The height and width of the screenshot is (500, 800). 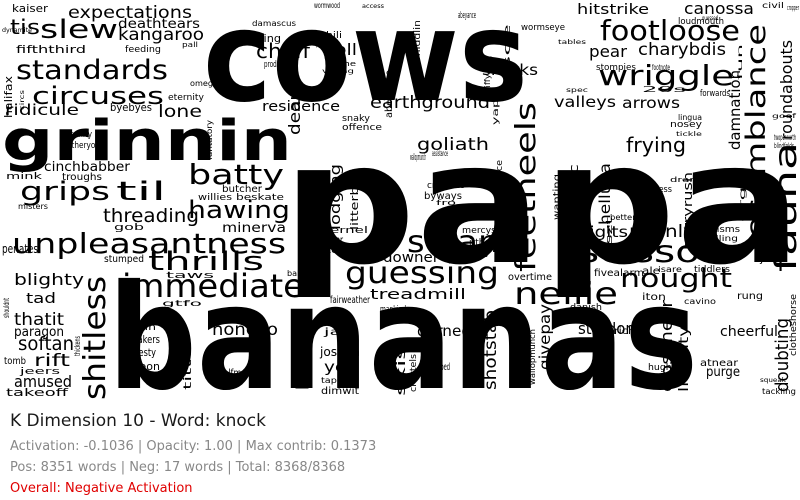 What do you see at coordinates (508, 46) in the screenshot?
I see `word-wormseye: sce` at bounding box center [508, 46].